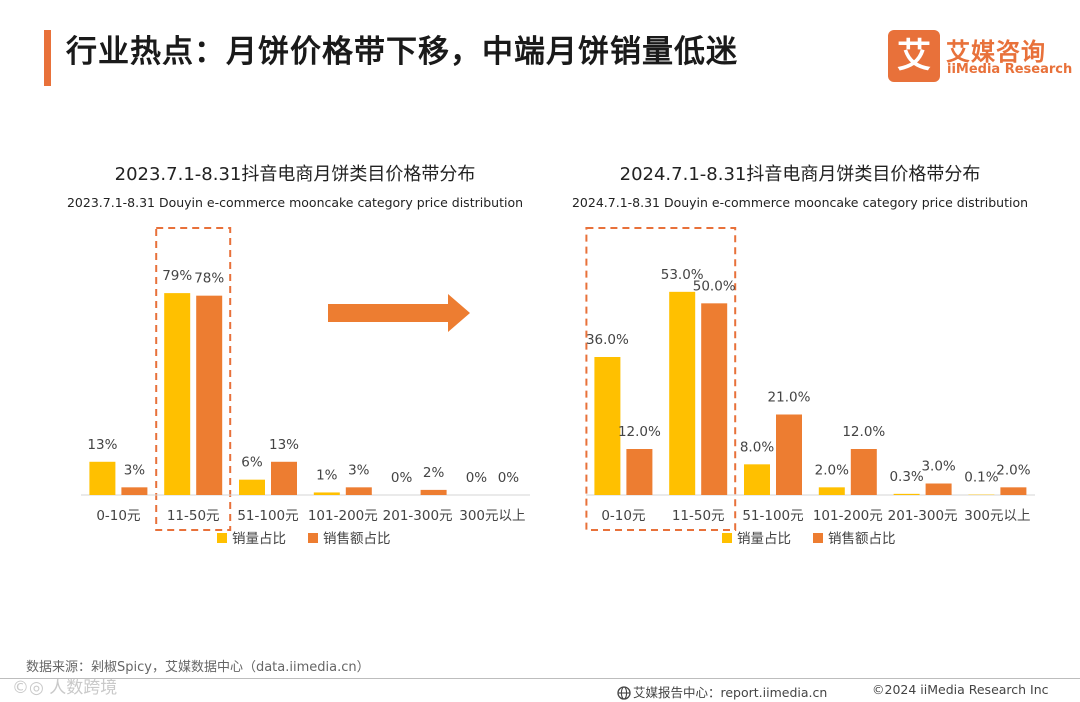  Describe the element at coordinates (1010, 69) in the screenshot. I see `logo-en-text: iiMedia Research` at that location.